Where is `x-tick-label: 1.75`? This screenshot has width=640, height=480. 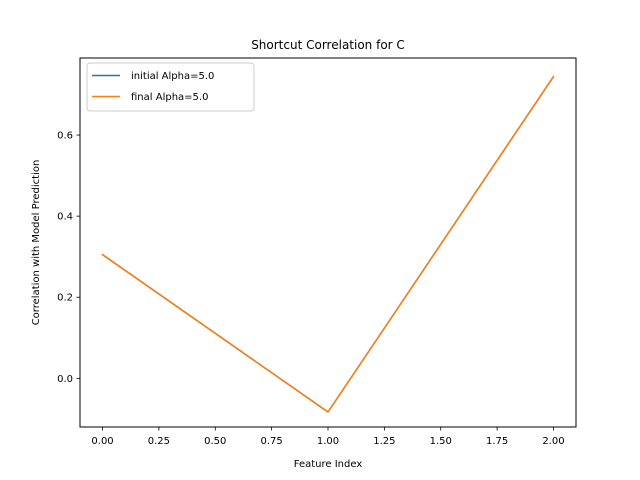 x-tick-label: 1.75 is located at coordinates (497, 441).